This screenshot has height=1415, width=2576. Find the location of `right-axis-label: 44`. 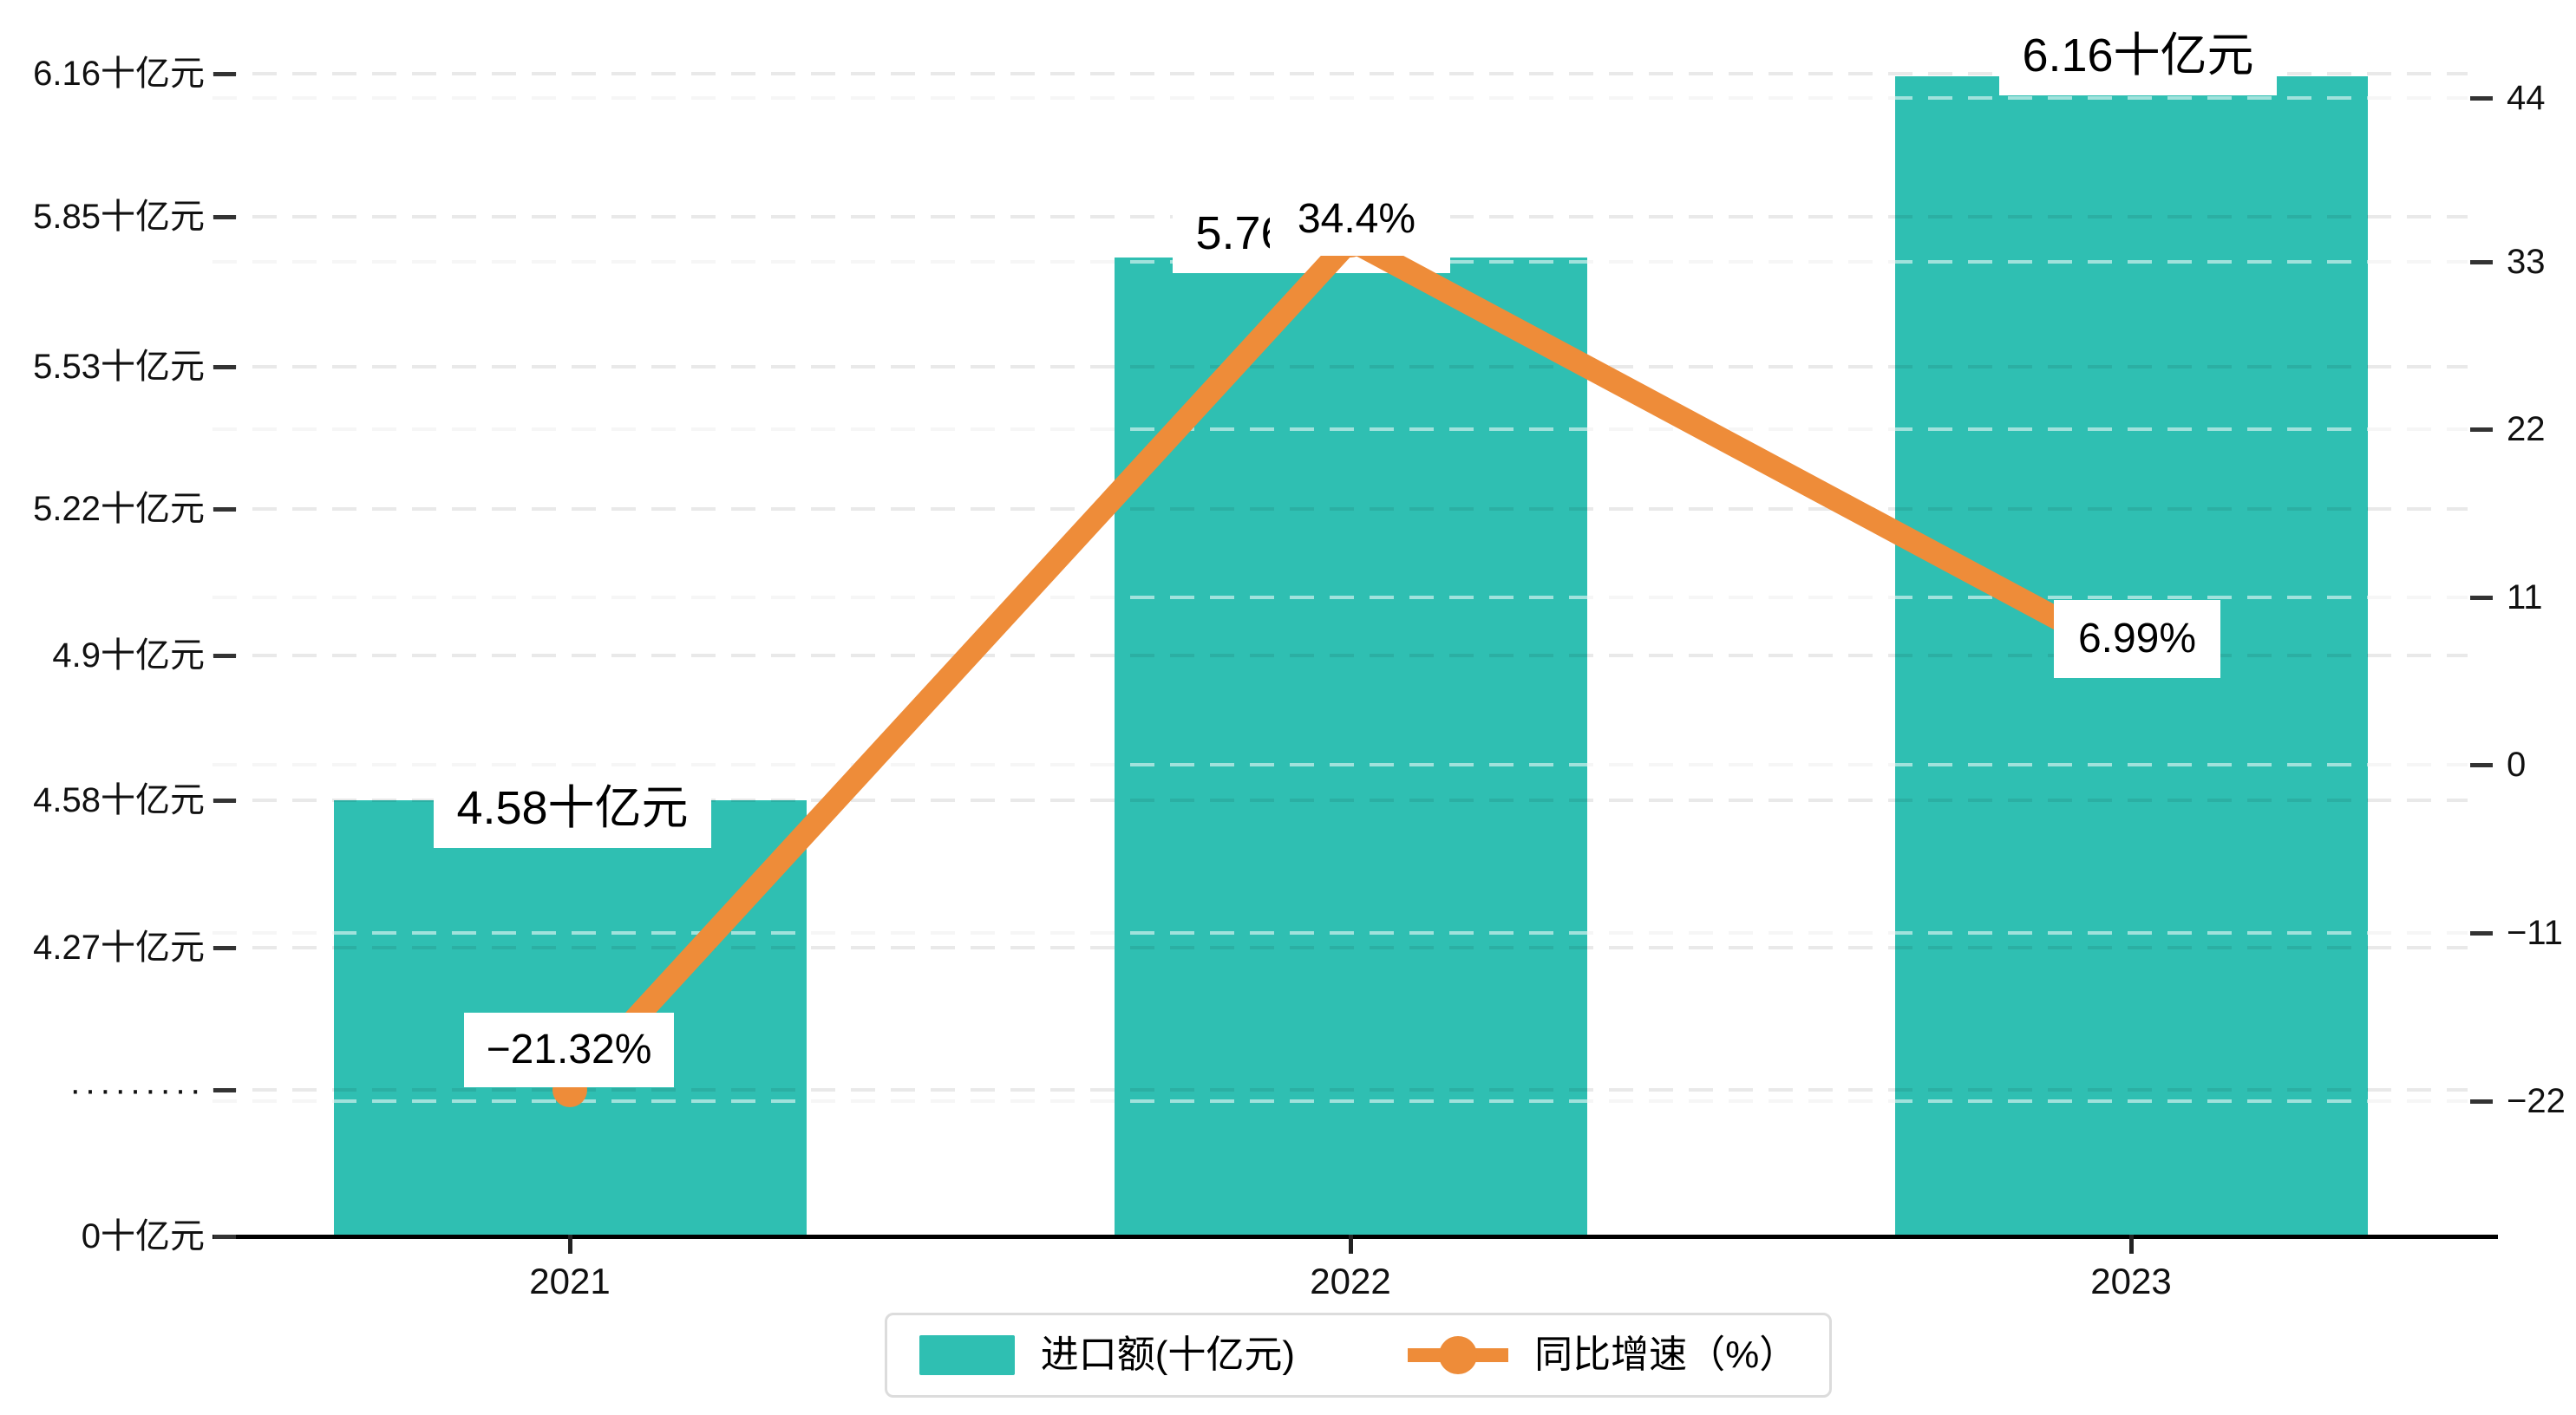

right-axis-label: 44 is located at coordinates (2526, 98).